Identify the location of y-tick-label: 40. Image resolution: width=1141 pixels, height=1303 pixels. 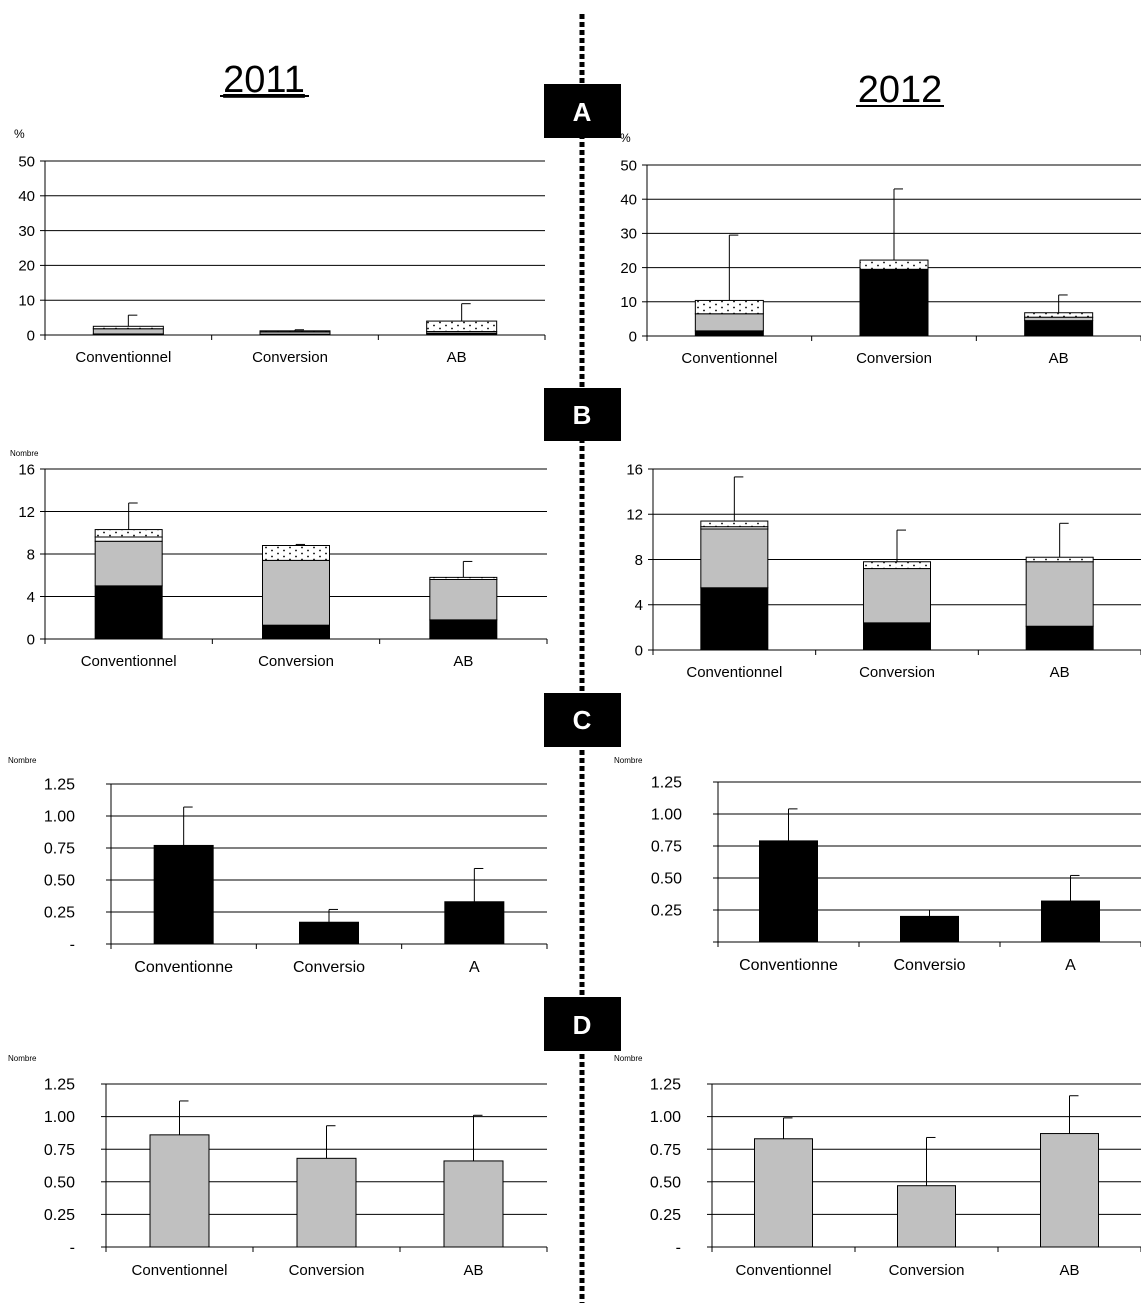
(628, 199).